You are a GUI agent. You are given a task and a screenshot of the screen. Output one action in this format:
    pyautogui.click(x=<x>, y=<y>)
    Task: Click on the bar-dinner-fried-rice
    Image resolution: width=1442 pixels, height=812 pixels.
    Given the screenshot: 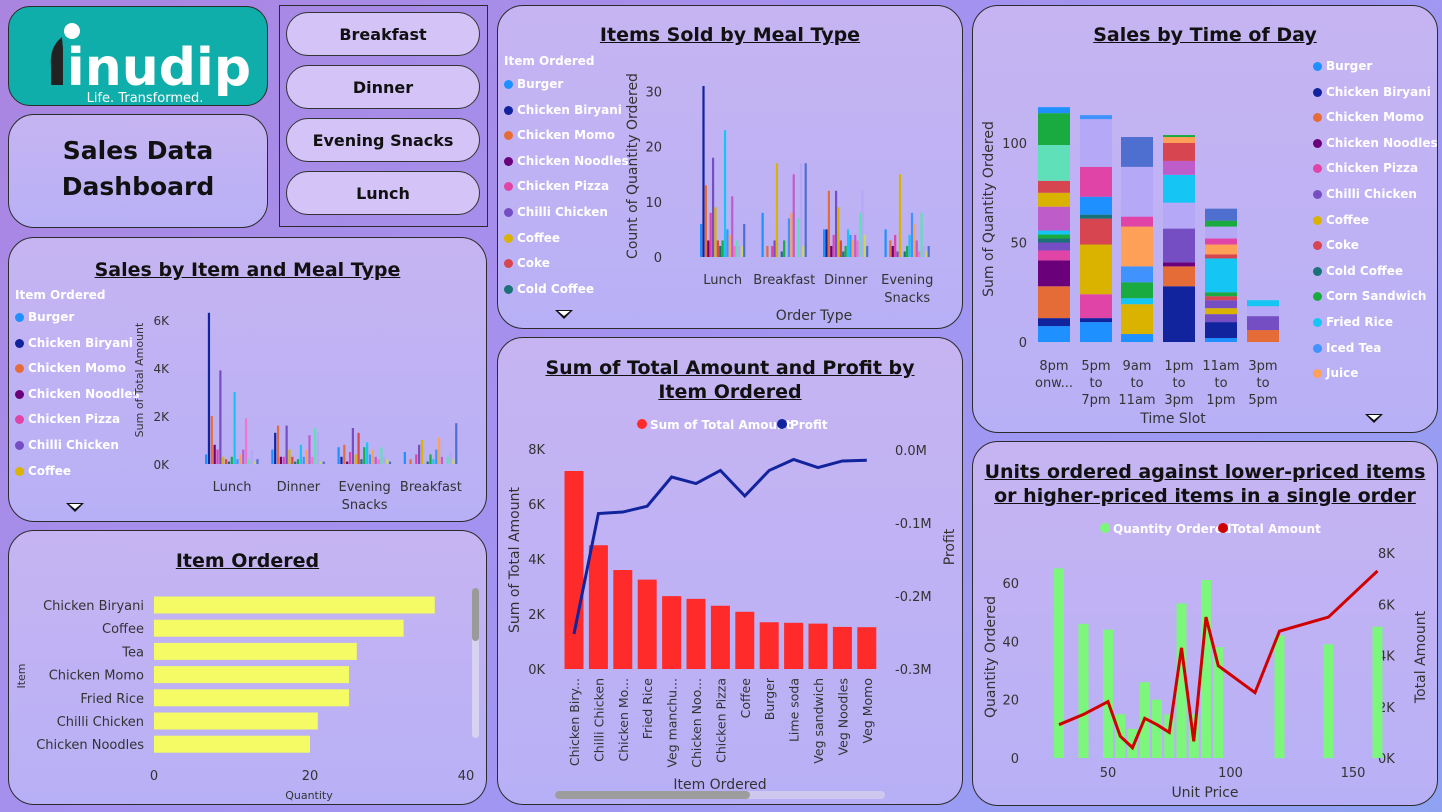 What is the action you would take?
    pyautogui.click(x=301, y=454)
    